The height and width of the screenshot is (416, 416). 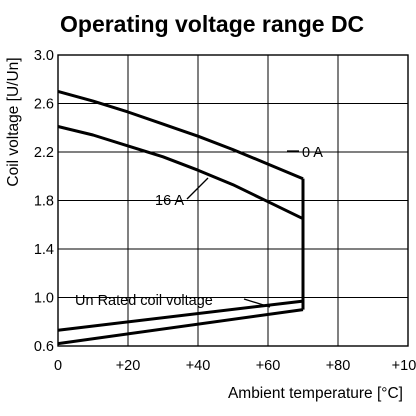 What do you see at coordinates (197, 188) in the screenshot?
I see `leader-16a` at bounding box center [197, 188].